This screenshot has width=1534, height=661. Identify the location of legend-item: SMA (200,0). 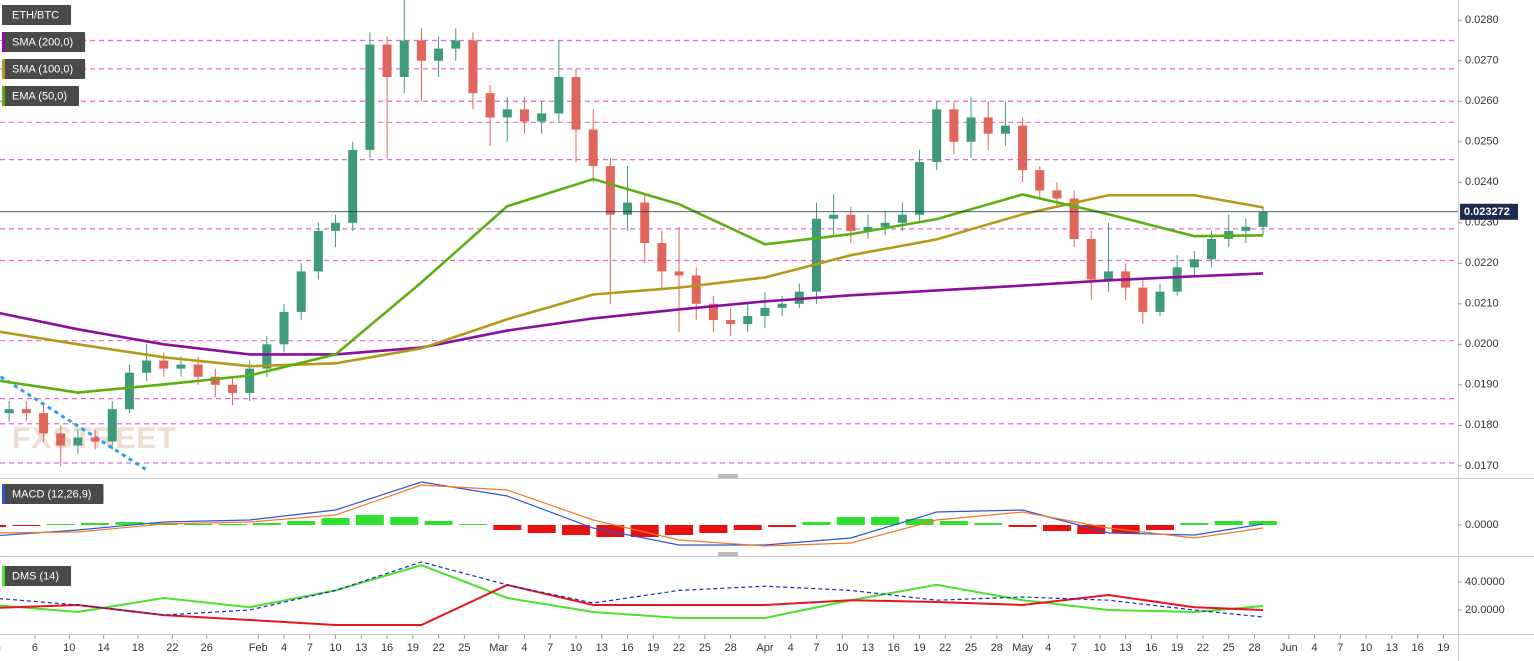
(44, 42).